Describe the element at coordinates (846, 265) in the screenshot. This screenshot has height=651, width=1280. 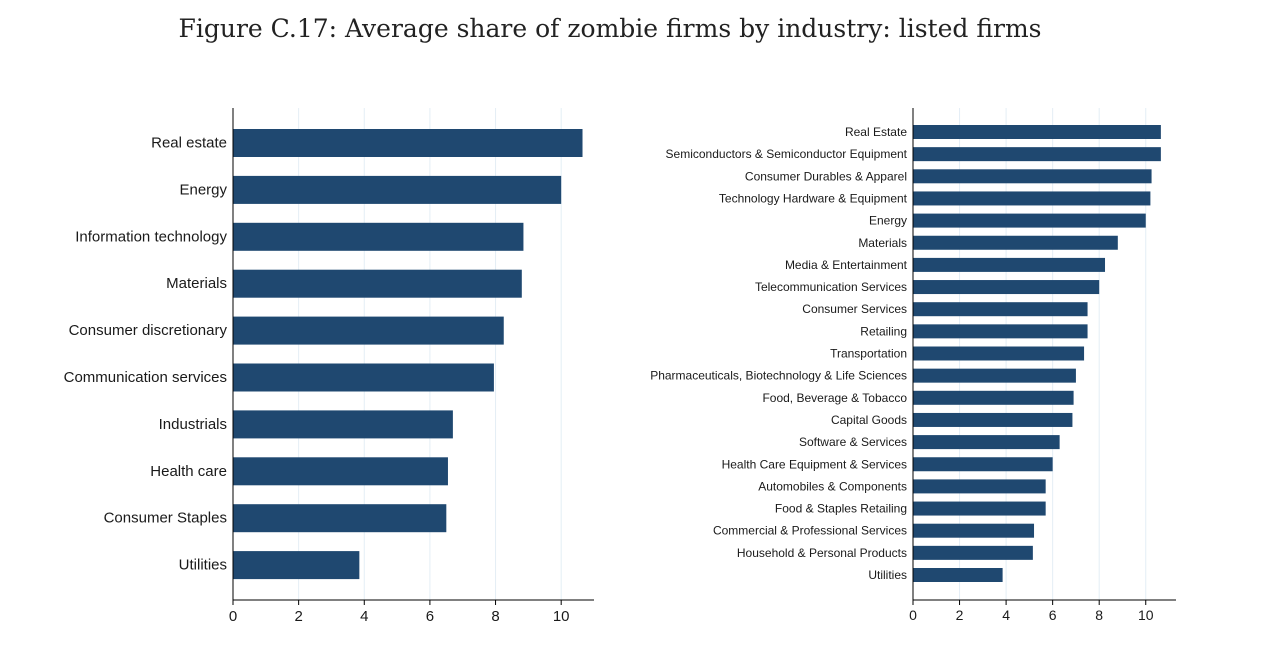
I see `category-label: Media & Entertainment` at that location.